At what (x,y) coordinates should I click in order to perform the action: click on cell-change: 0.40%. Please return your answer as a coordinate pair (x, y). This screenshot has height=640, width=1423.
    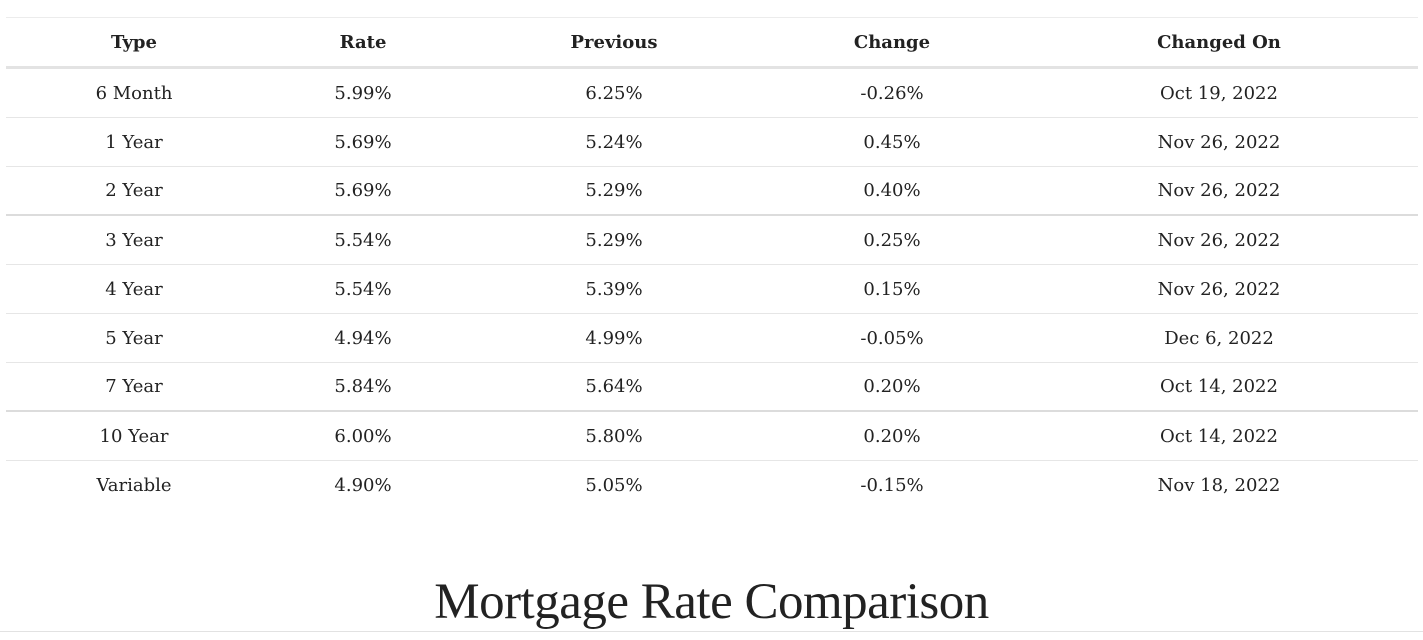
    Looking at the image, I should click on (892, 191).